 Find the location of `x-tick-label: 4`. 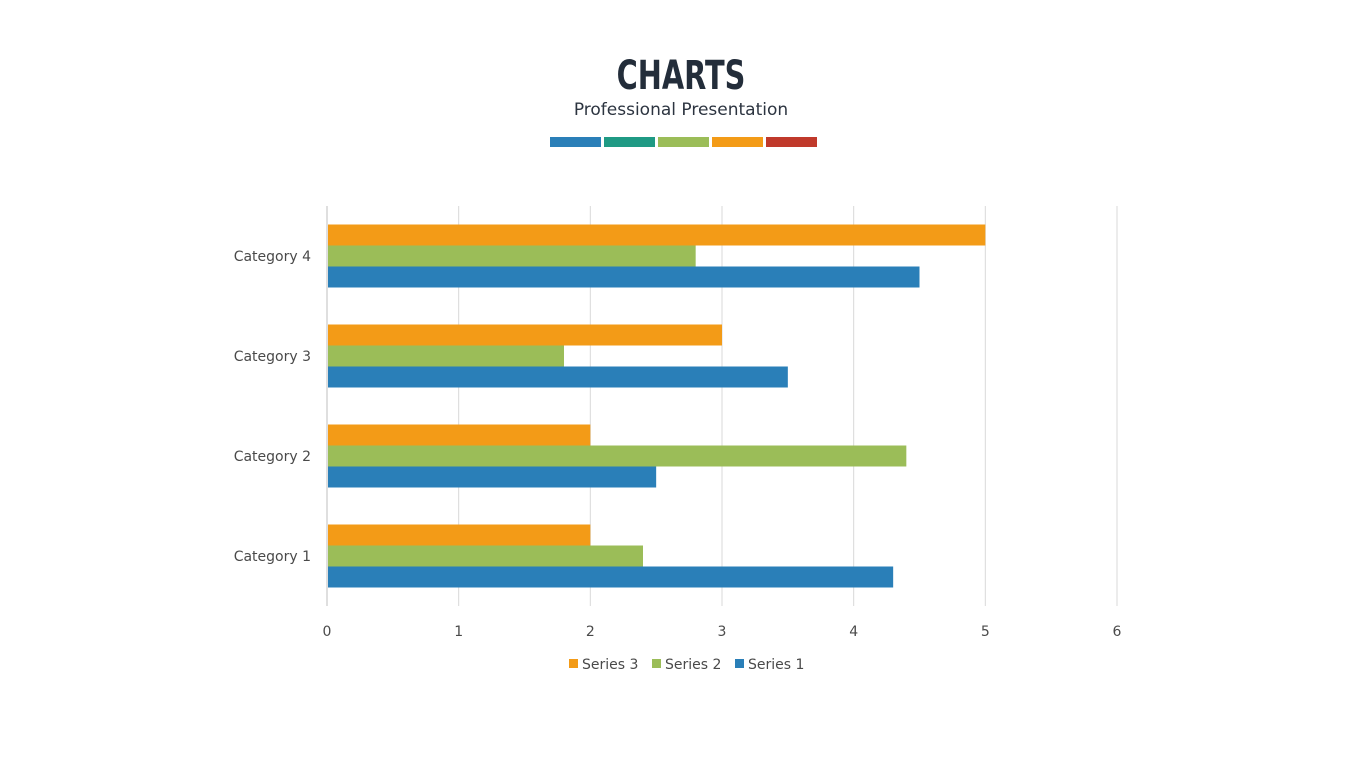

x-tick-label: 4 is located at coordinates (853, 632).